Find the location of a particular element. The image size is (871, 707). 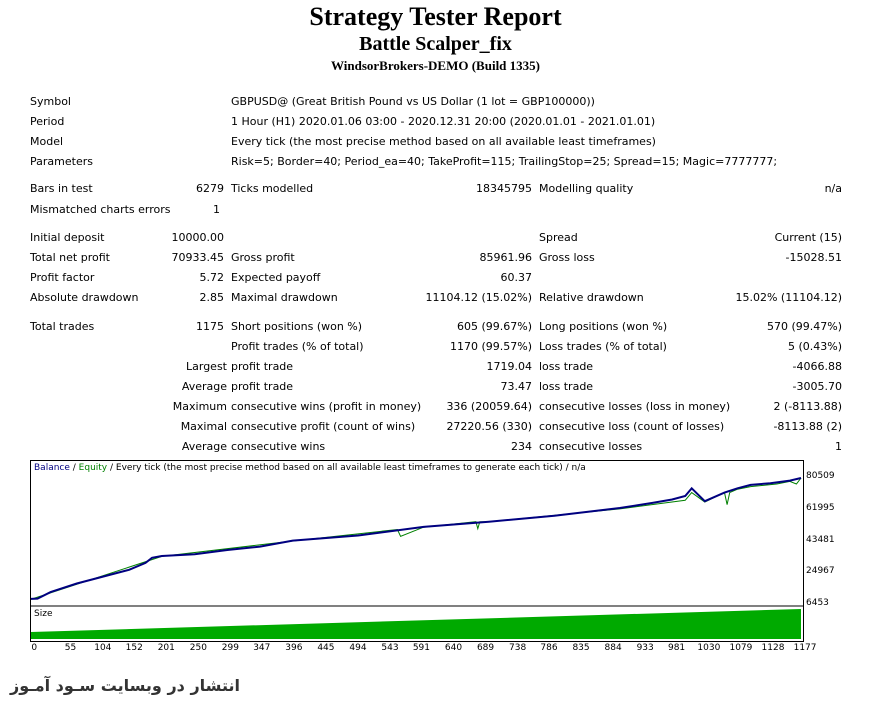

mismatch-label: Mismatched charts errors is located at coordinates (100, 209).